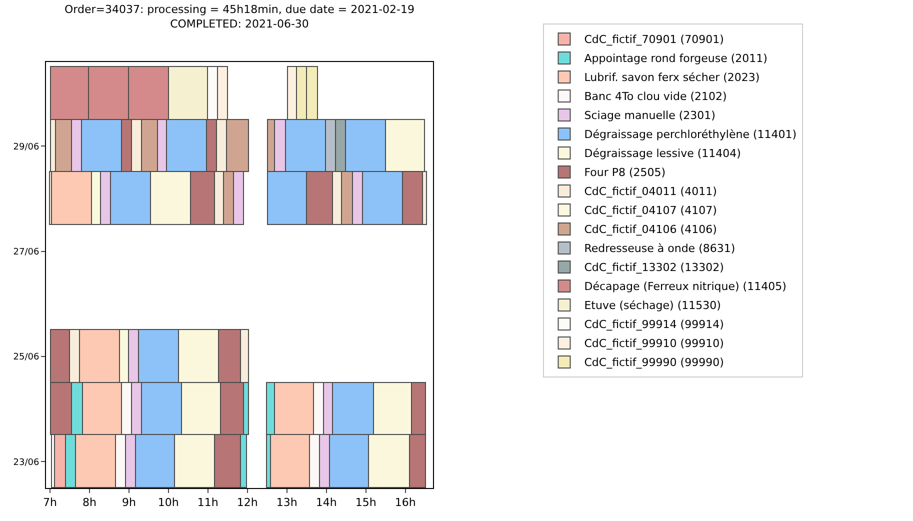  I want to click on legend-label: Dégraissage lessive (11404), so click(662, 153).